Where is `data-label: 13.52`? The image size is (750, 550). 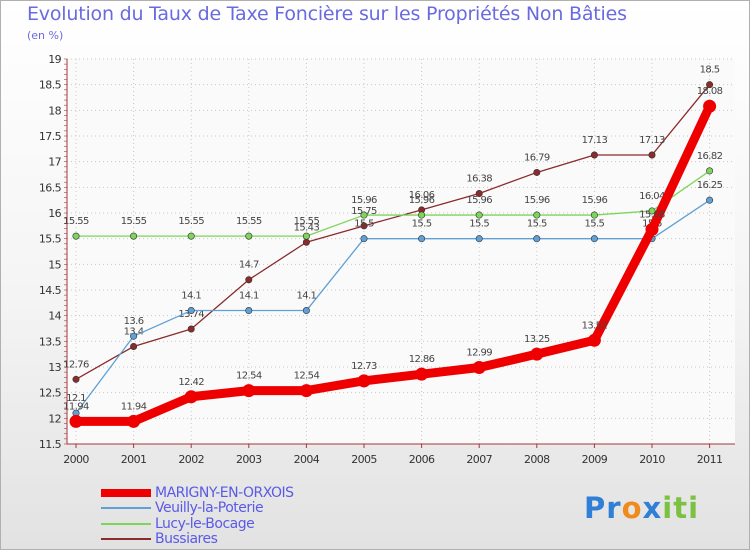
data-label: 13.52 is located at coordinates (595, 325).